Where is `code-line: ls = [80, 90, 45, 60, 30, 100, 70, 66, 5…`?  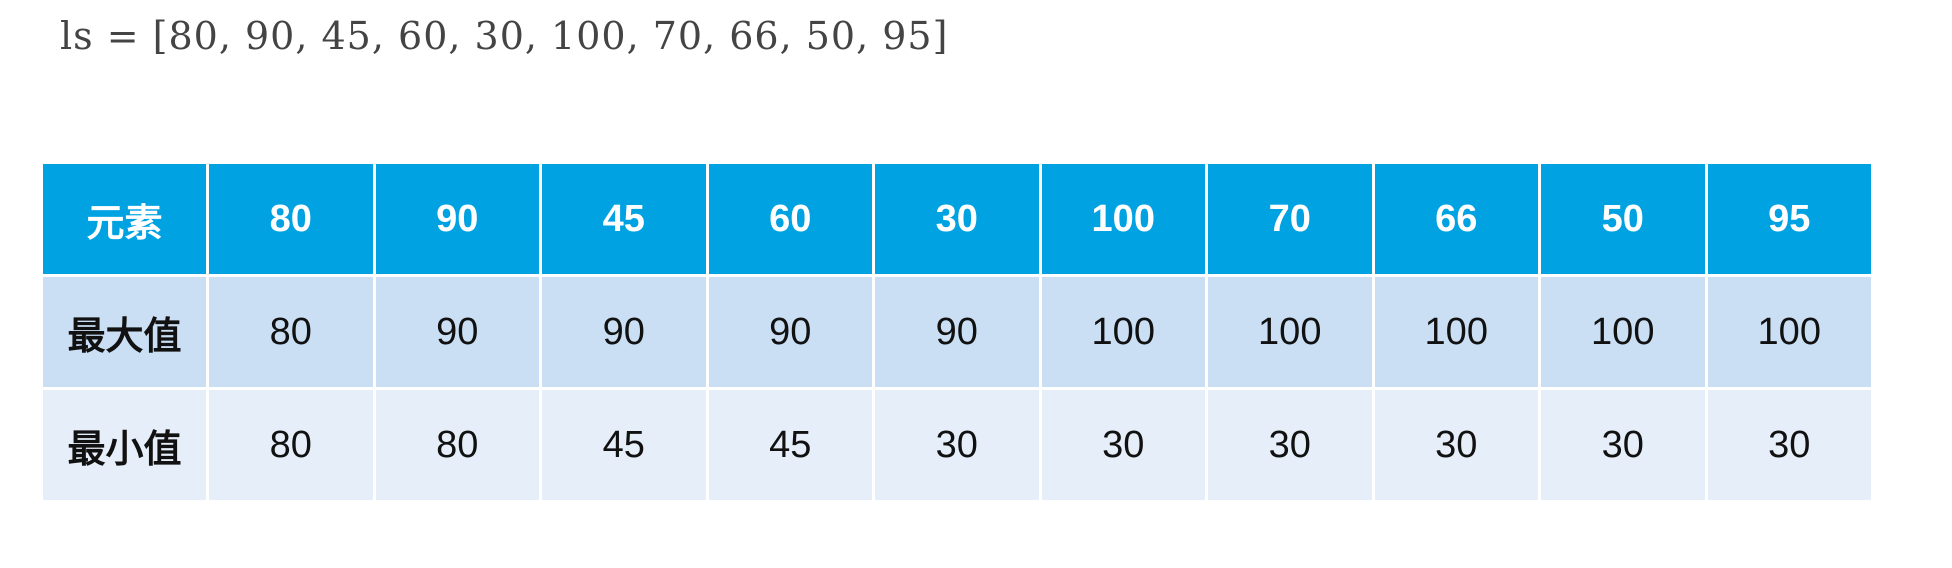 code-line: ls = [80, 90, 45, 60, 30, 100, 70, 66, 5… is located at coordinates (504, 36).